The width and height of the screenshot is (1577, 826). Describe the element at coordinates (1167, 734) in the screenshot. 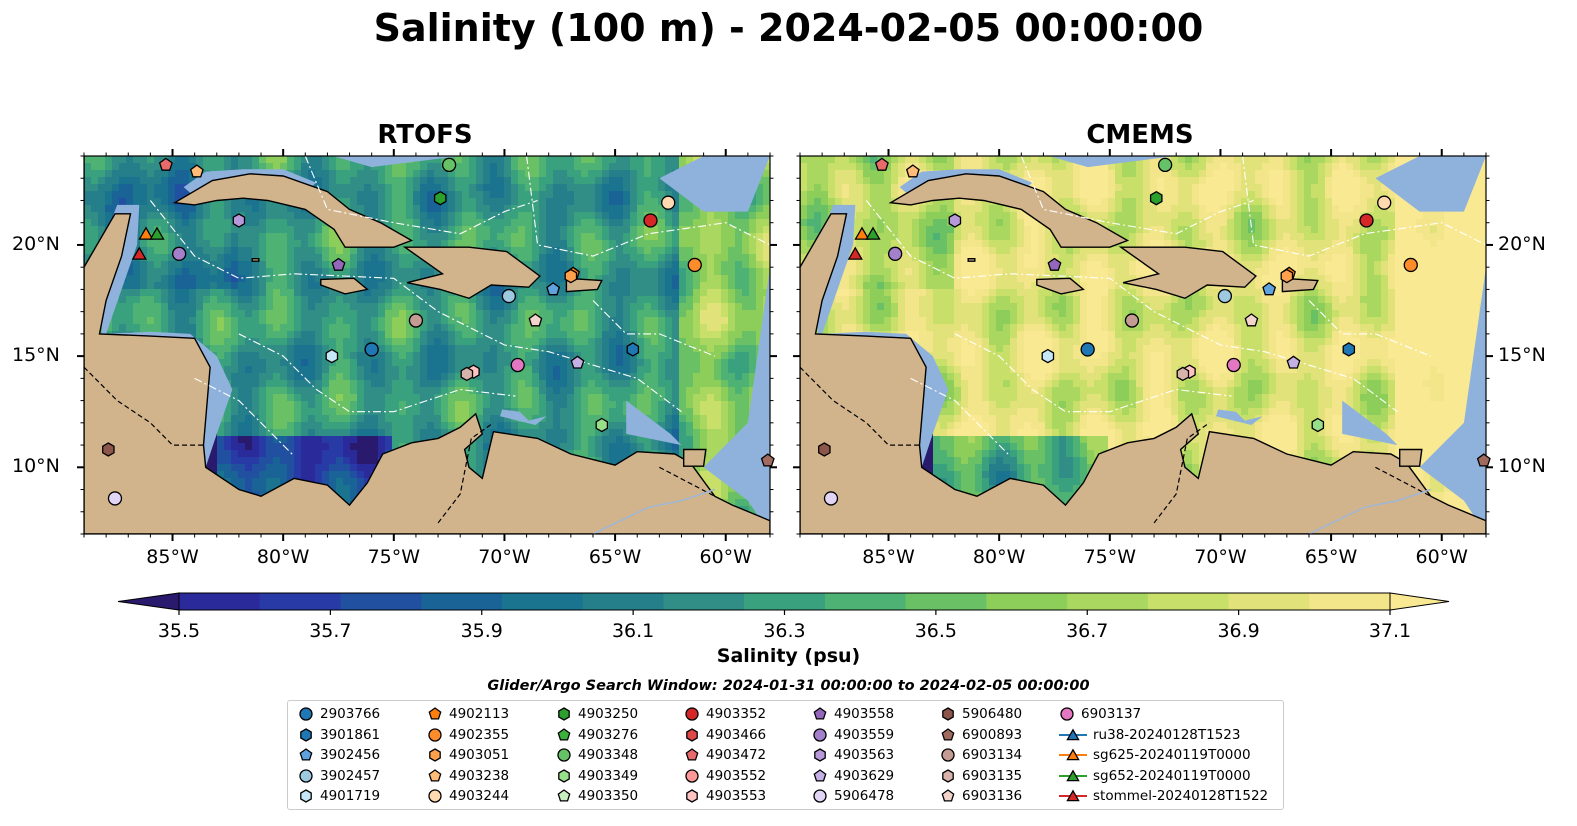

I see `legend-label: ru38-20240128T1523` at that location.